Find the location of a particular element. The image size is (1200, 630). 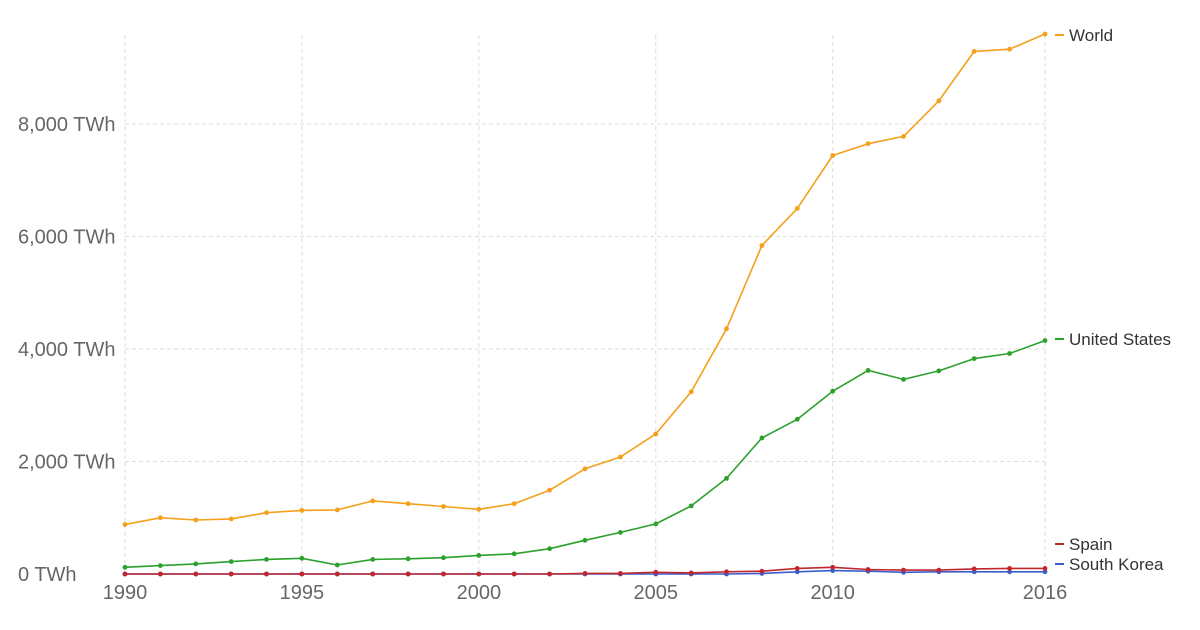

legend-item-united-states: United States is located at coordinates (1113, 339).